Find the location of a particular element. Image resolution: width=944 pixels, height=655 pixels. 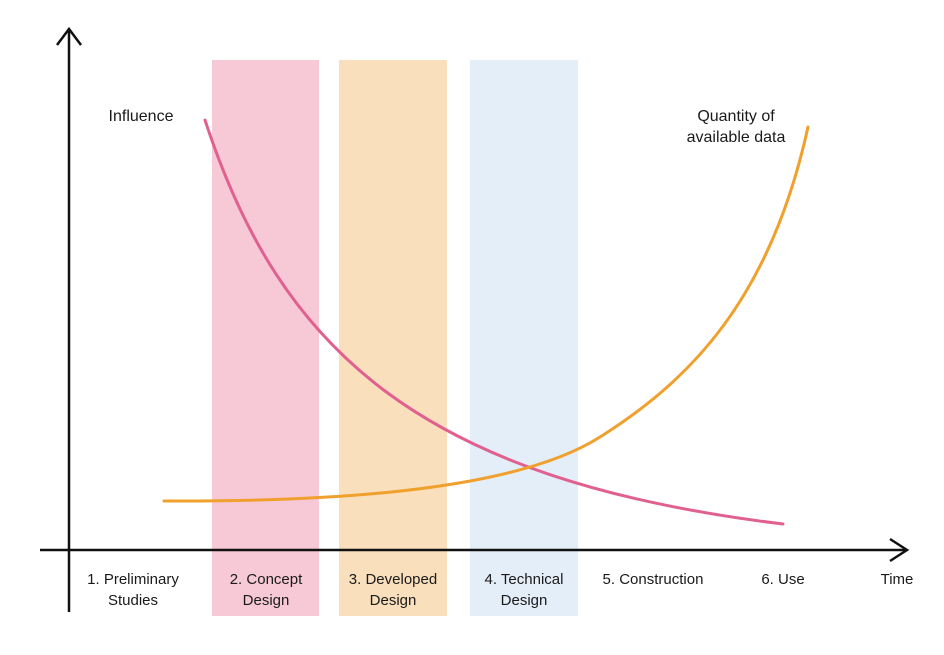

band-technical-design is located at coordinates (524, 338).